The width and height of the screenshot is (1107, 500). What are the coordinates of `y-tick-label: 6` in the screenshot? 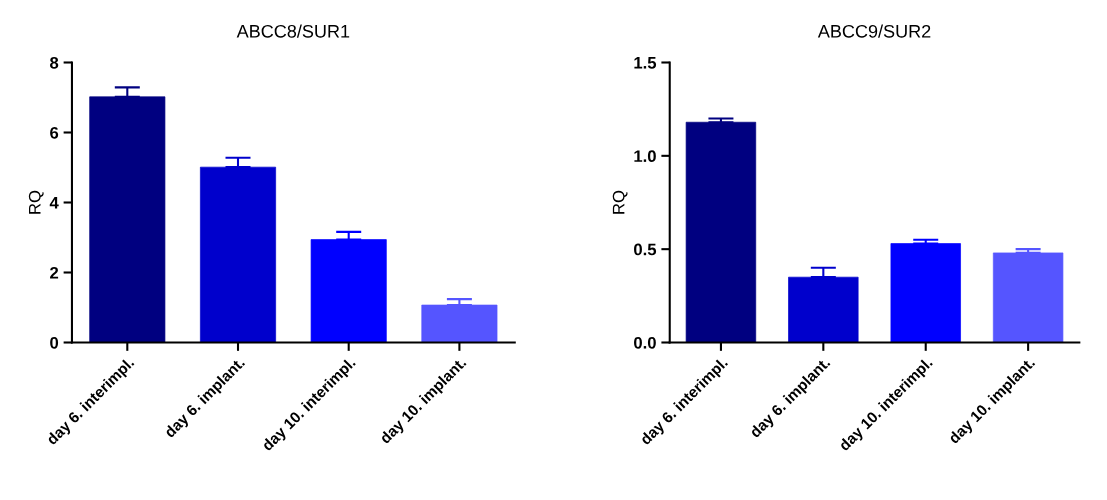 It's located at (54, 132).